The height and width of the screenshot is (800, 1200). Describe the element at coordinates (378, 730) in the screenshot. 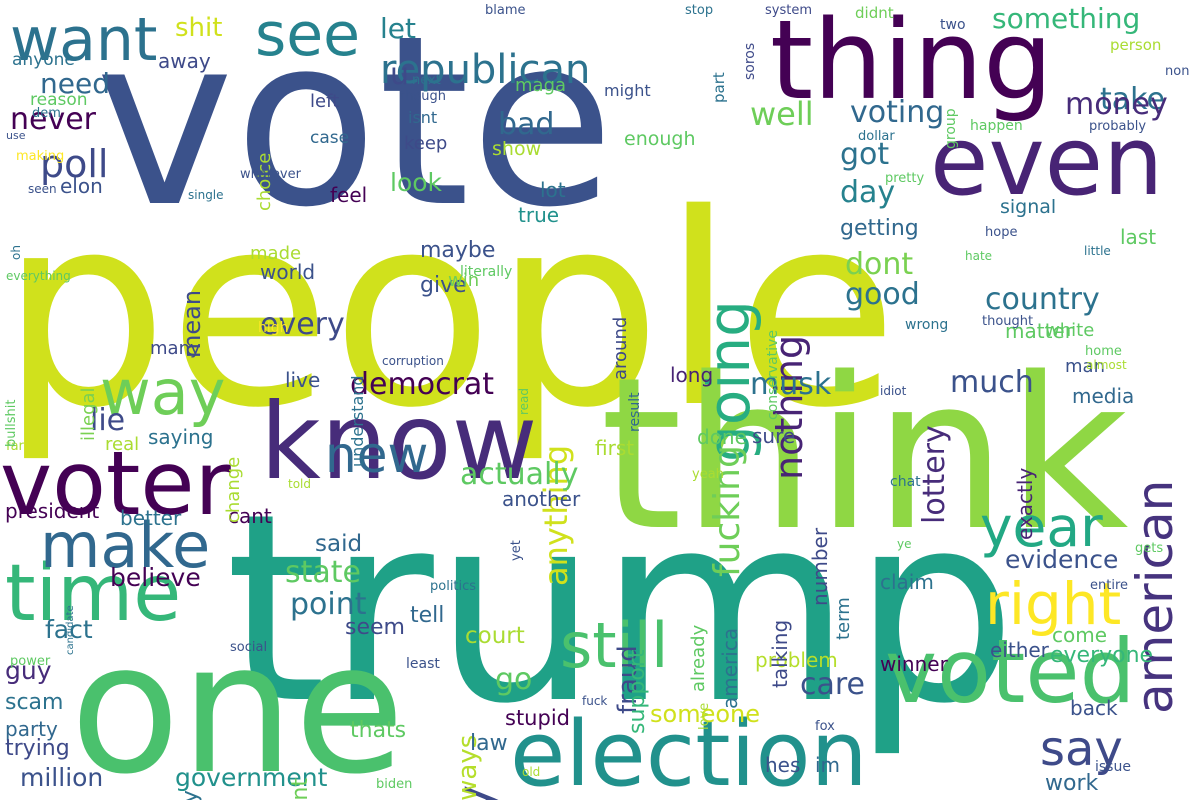

I see `word-thats: thats` at that location.